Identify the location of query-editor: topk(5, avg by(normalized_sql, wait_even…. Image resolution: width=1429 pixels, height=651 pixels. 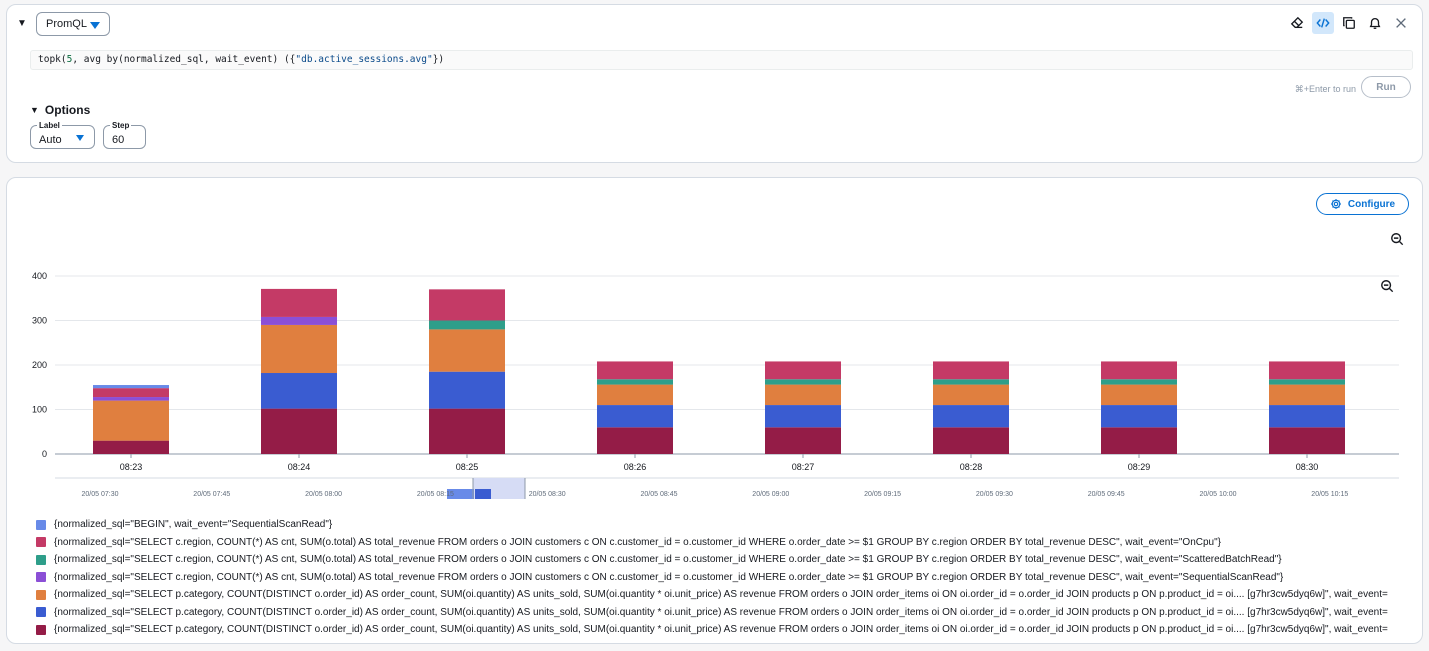
(721, 60).